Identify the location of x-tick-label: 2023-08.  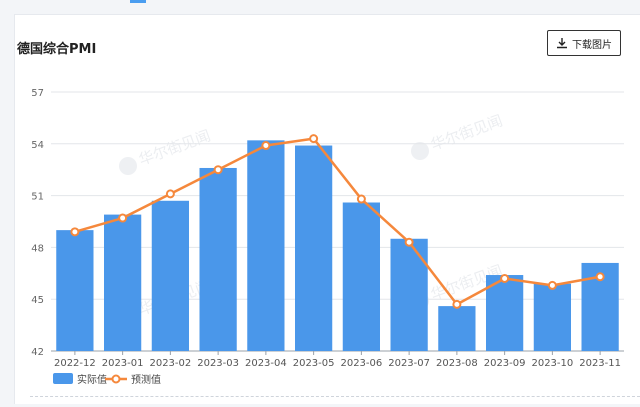
(457, 363).